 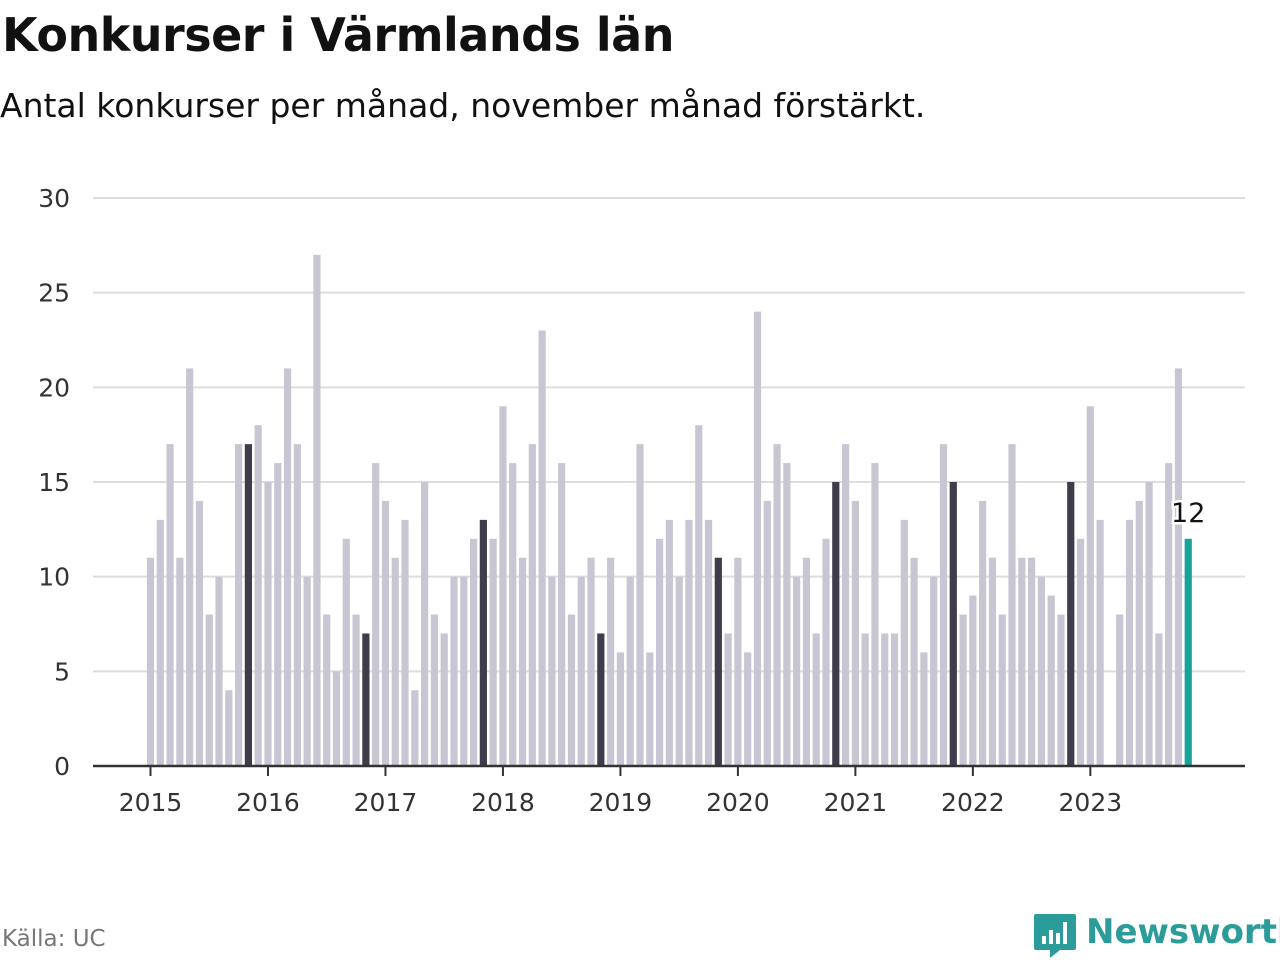 I want to click on x-axis-labels: 2015 2016 2017 2018 2019 2020 2021 2022 2023, so click(x=620, y=802).